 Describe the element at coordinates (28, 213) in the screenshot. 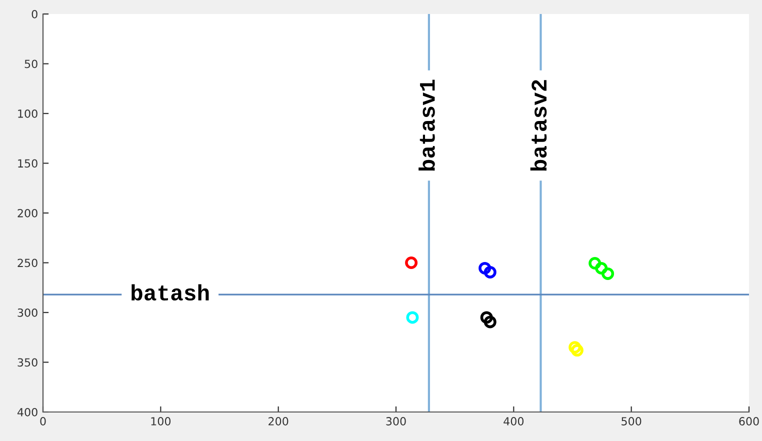

I see `y-tick-label: 200` at that location.